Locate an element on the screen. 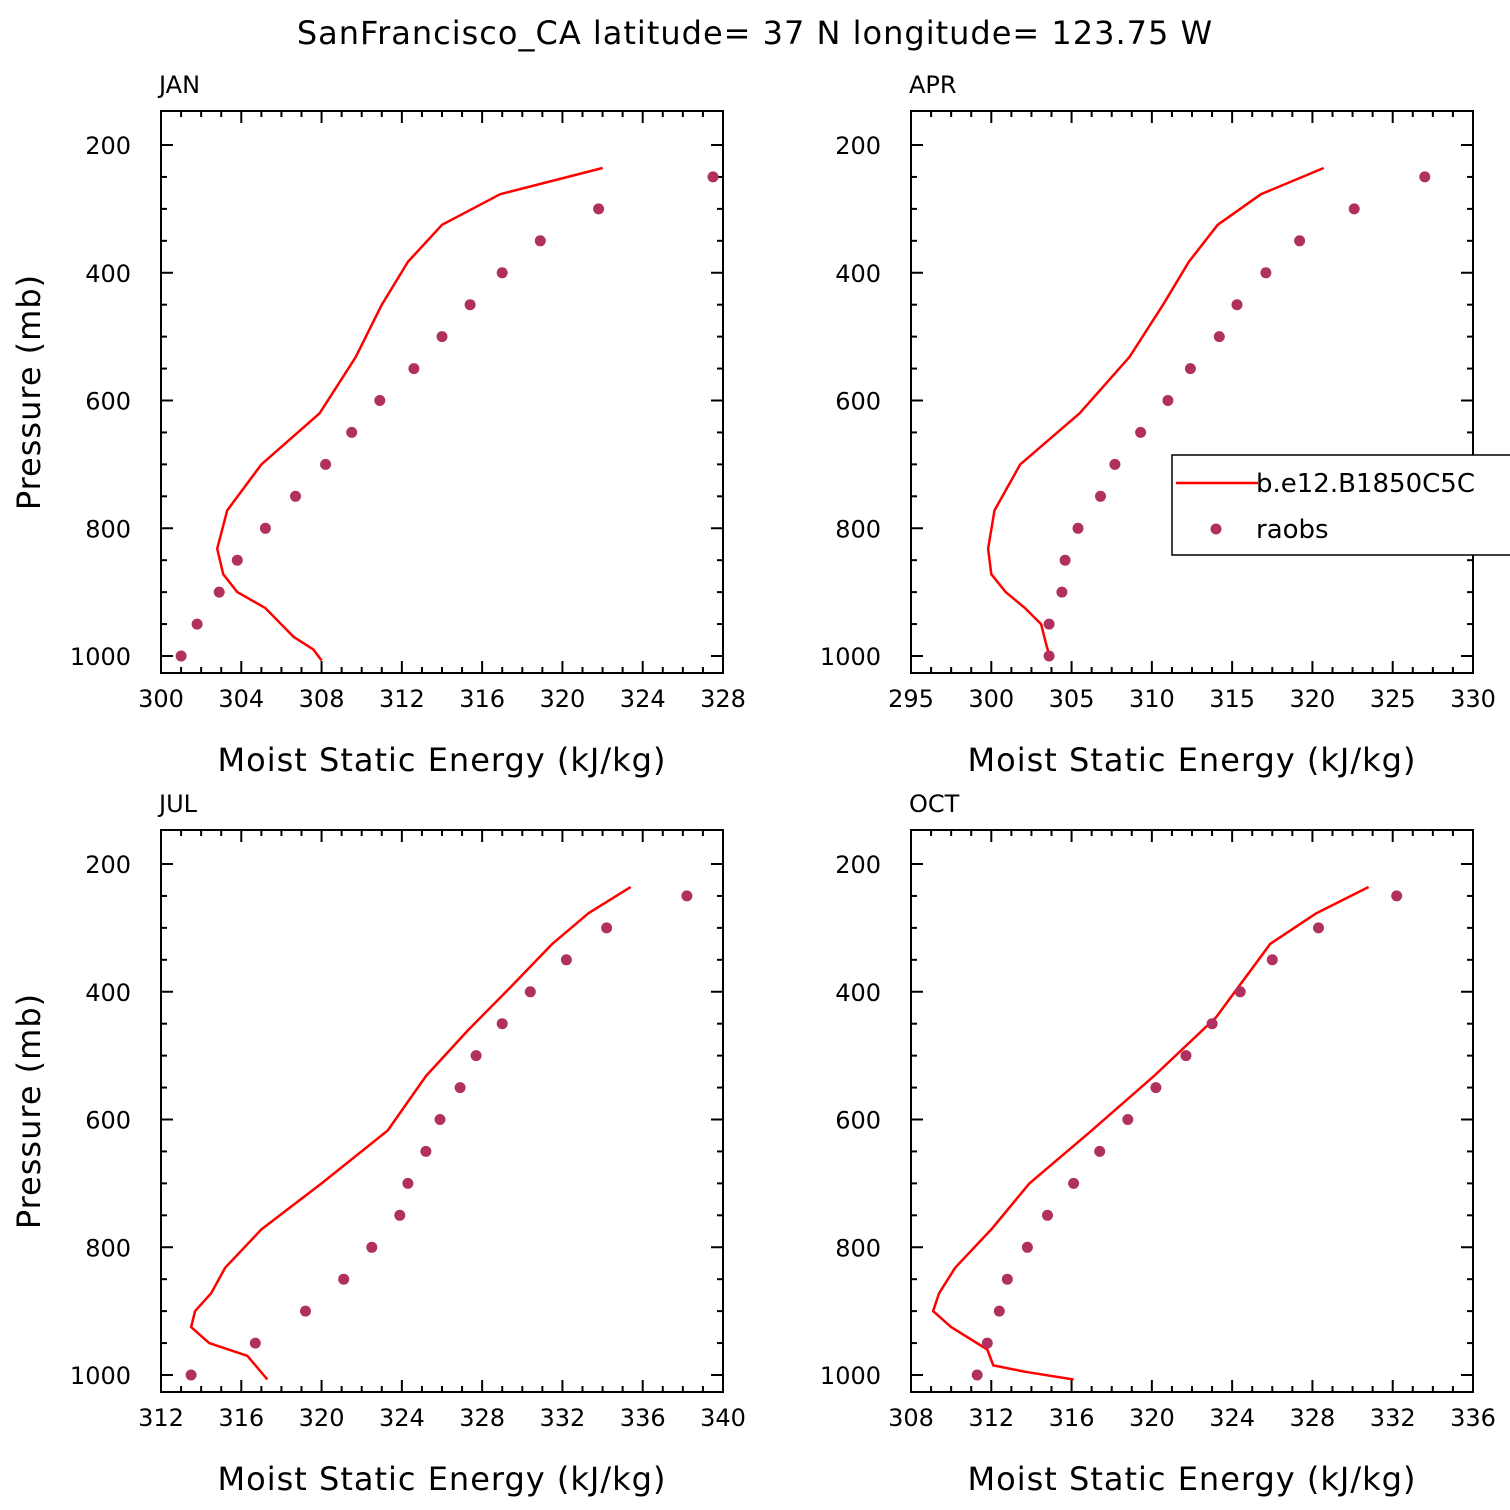 This screenshot has height=1510, width=1510. x-tick-label: 340 is located at coordinates (723, 1418).